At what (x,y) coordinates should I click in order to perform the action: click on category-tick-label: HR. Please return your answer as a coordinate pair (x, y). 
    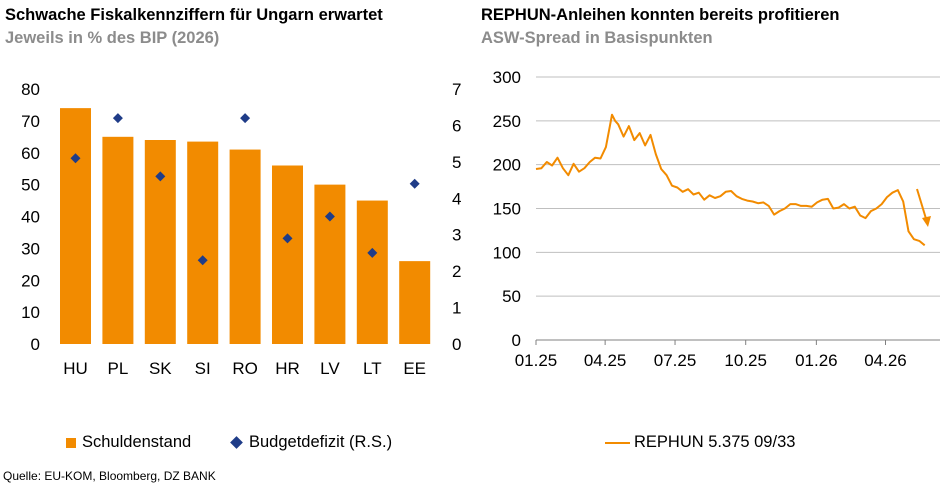
    Looking at the image, I should click on (287, 368).